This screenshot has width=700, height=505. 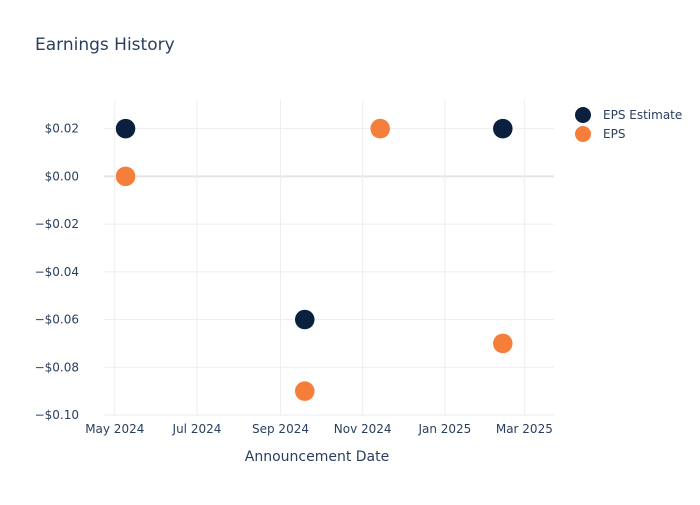 I want to click on legend: EPS Estimate EPS, so click(x=628, y=124).